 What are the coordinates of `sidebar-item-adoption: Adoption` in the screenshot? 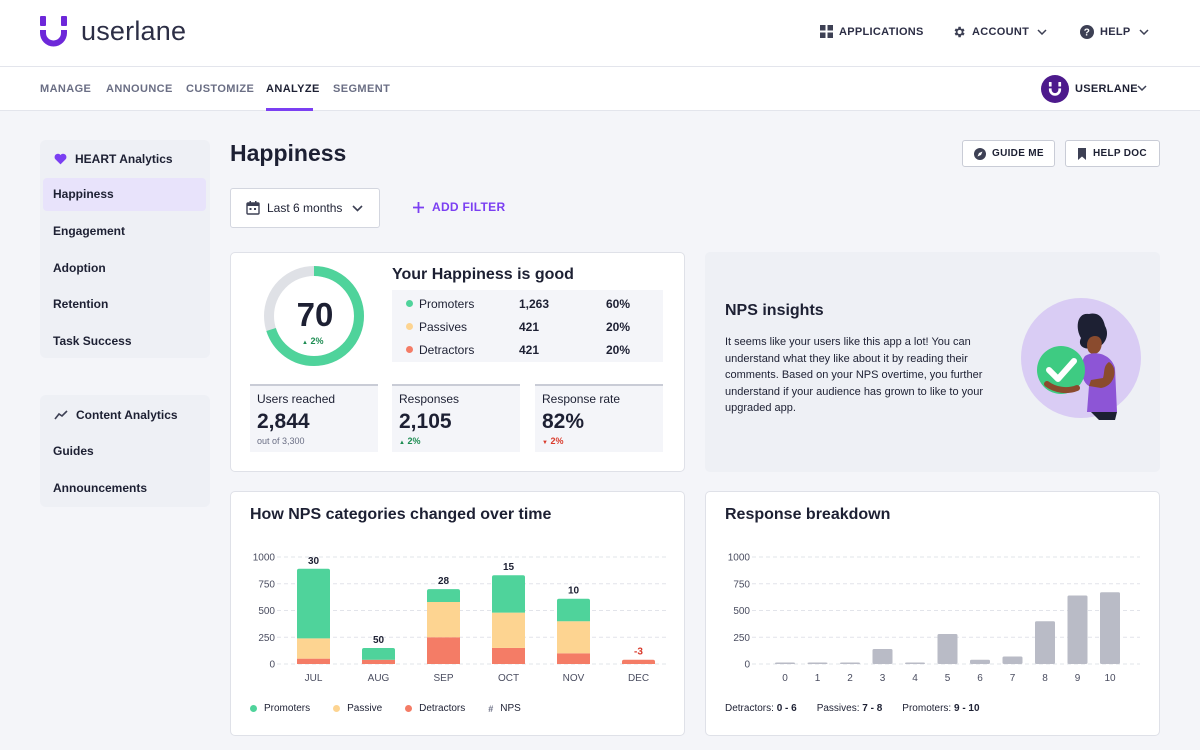 It's located at (79, 268).